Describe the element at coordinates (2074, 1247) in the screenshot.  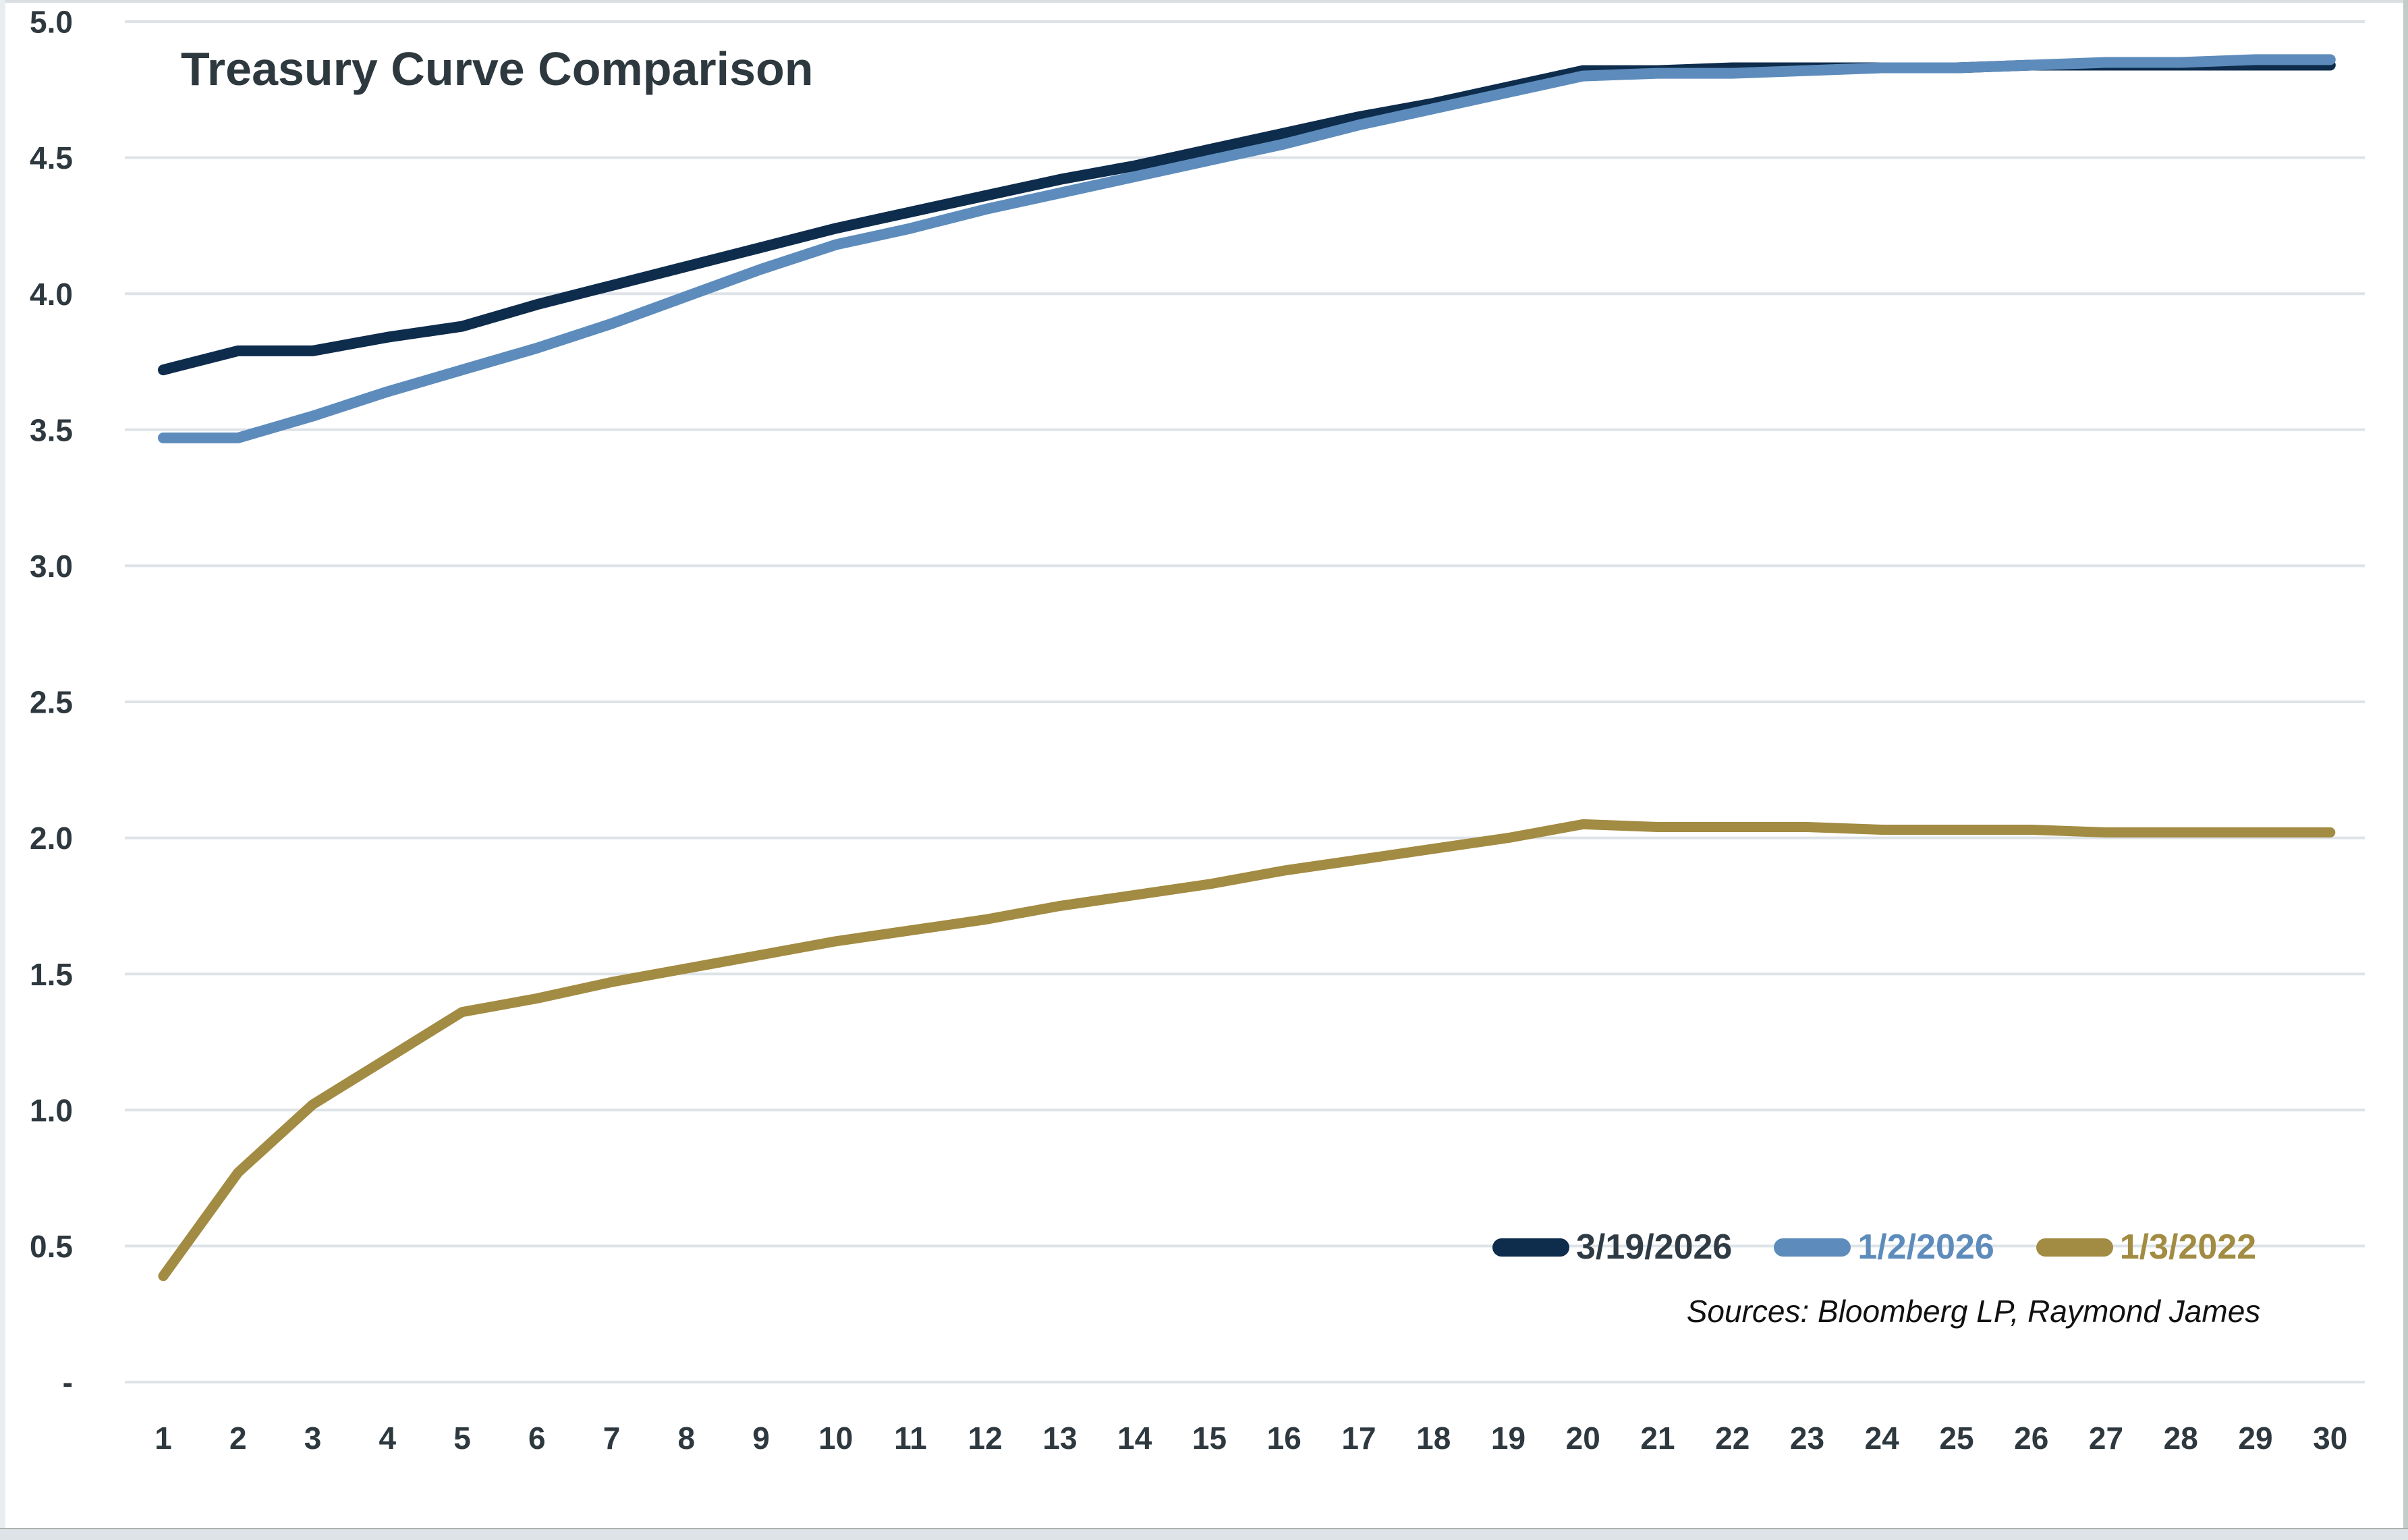
I see `legend-swatch-1-3-2022` at that location.